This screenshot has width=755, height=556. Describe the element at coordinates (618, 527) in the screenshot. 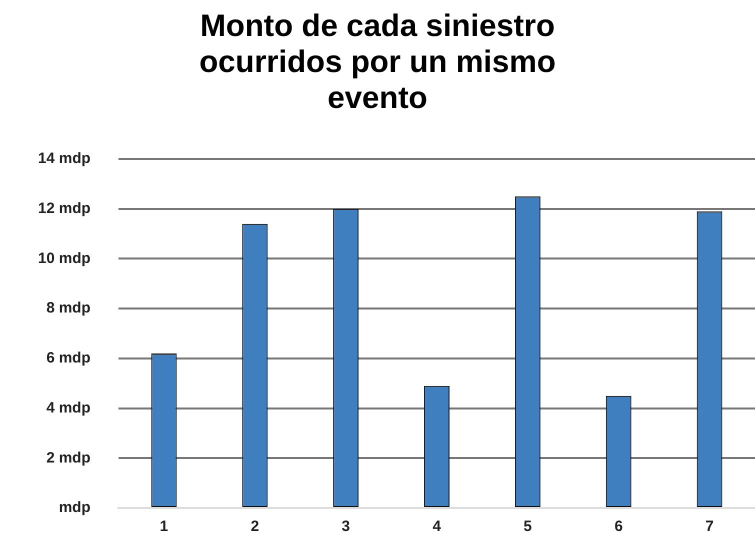

I see `x-tick-label: 6` at that location.